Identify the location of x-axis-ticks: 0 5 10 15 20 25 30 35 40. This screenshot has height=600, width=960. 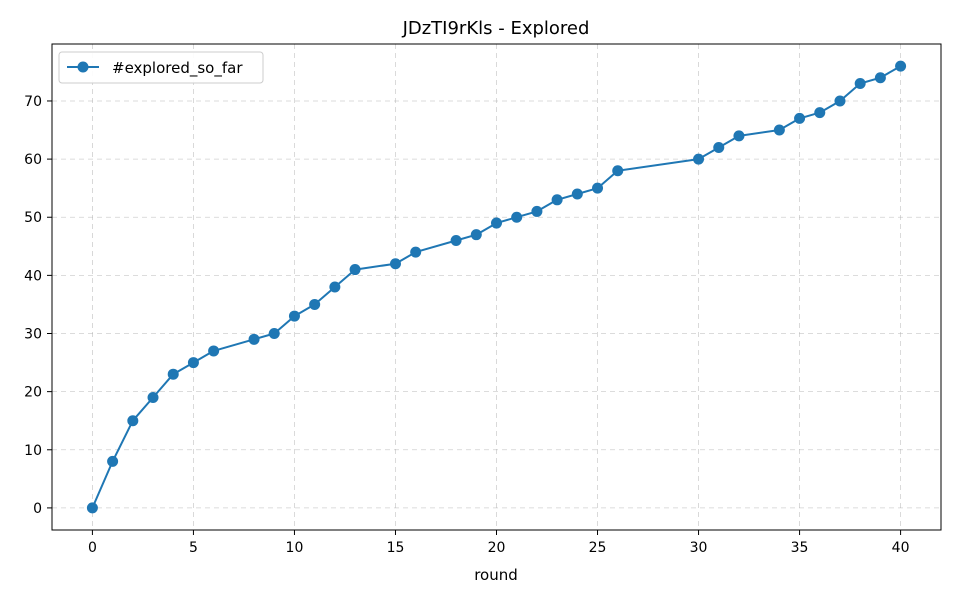
(499, 543).